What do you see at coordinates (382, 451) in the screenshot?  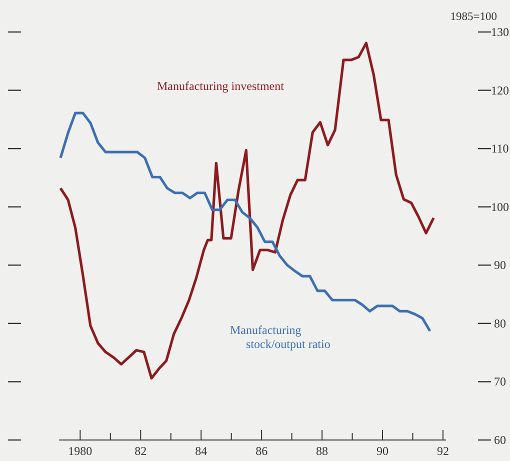 I see `x-tick-label: 90` at bounding box center [382, 451].